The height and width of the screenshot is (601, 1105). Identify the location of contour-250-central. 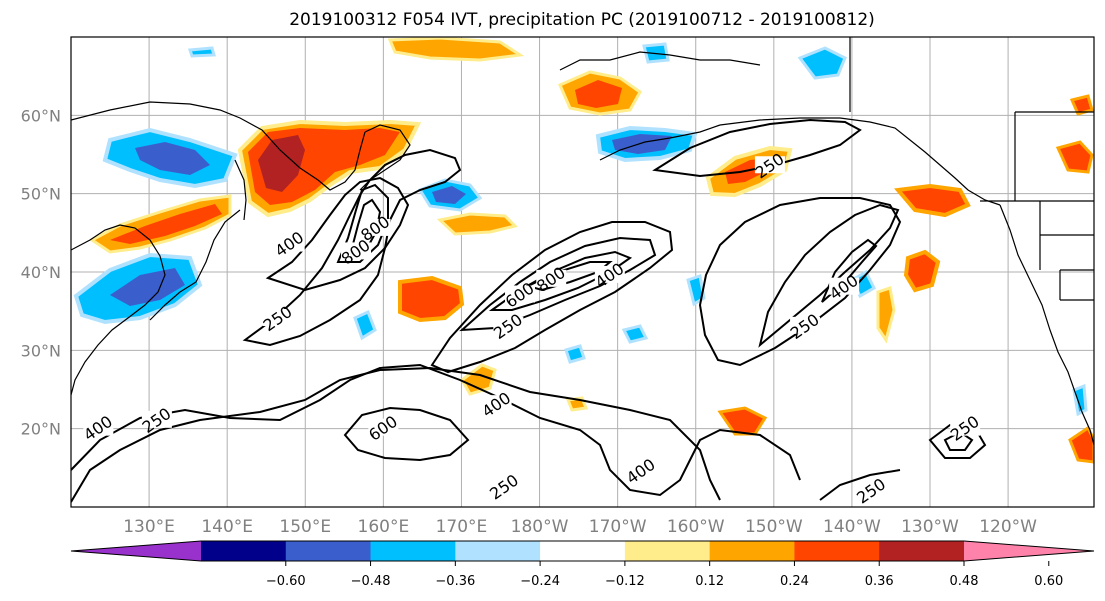
(552, 297).